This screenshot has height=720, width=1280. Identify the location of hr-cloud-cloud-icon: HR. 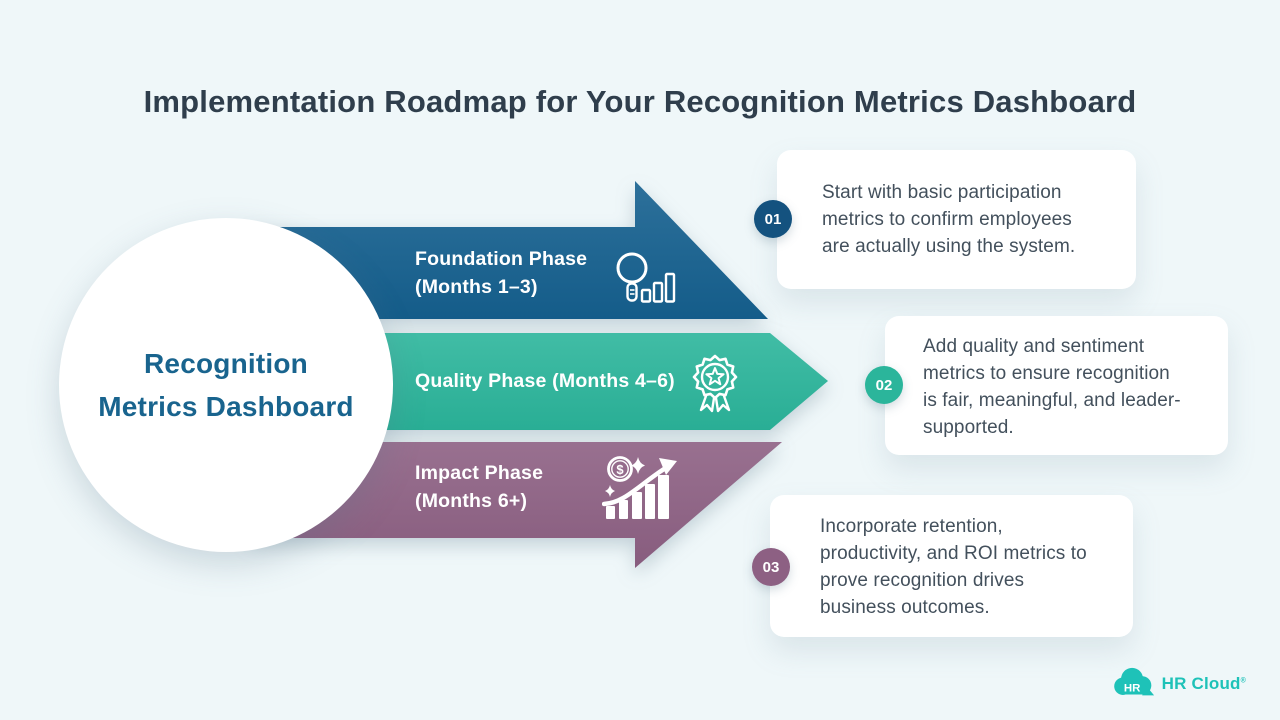
(1133, 681).